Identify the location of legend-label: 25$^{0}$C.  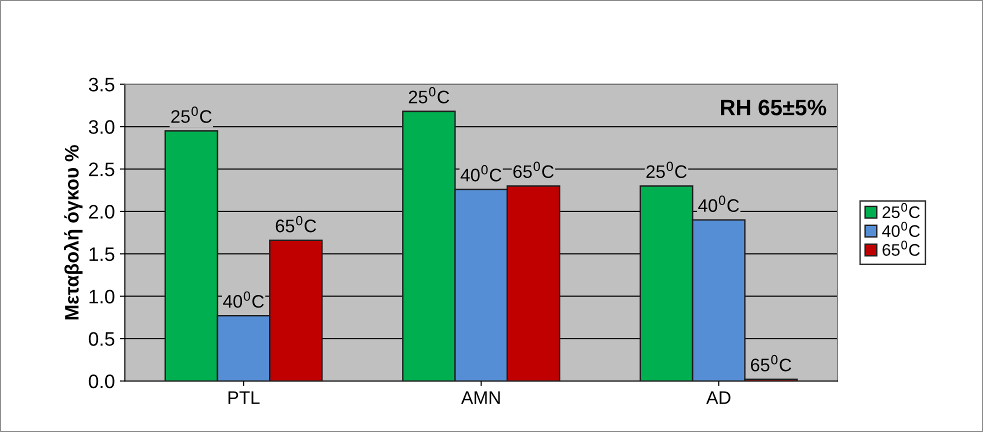
(901, 210).